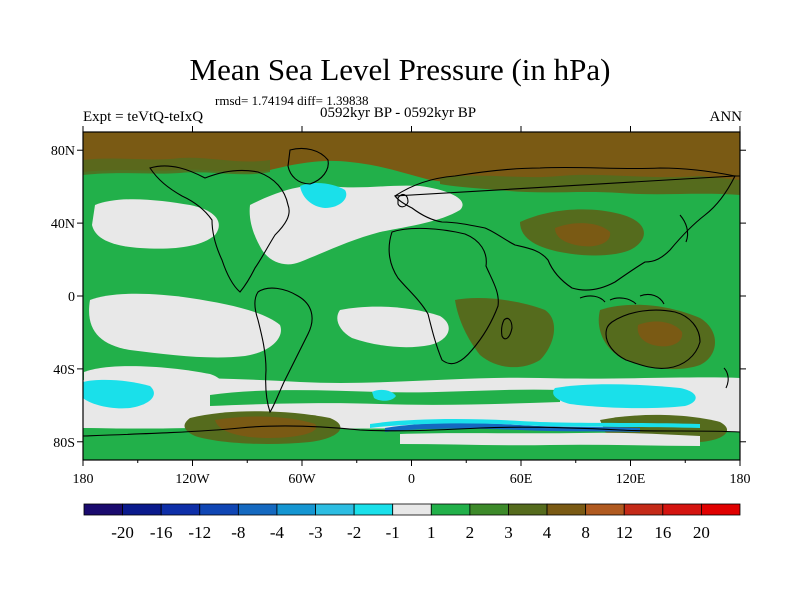  Describe the element at coordinates (356, 225) in the screenshot. I see `north-atlantic-gray` at that location.